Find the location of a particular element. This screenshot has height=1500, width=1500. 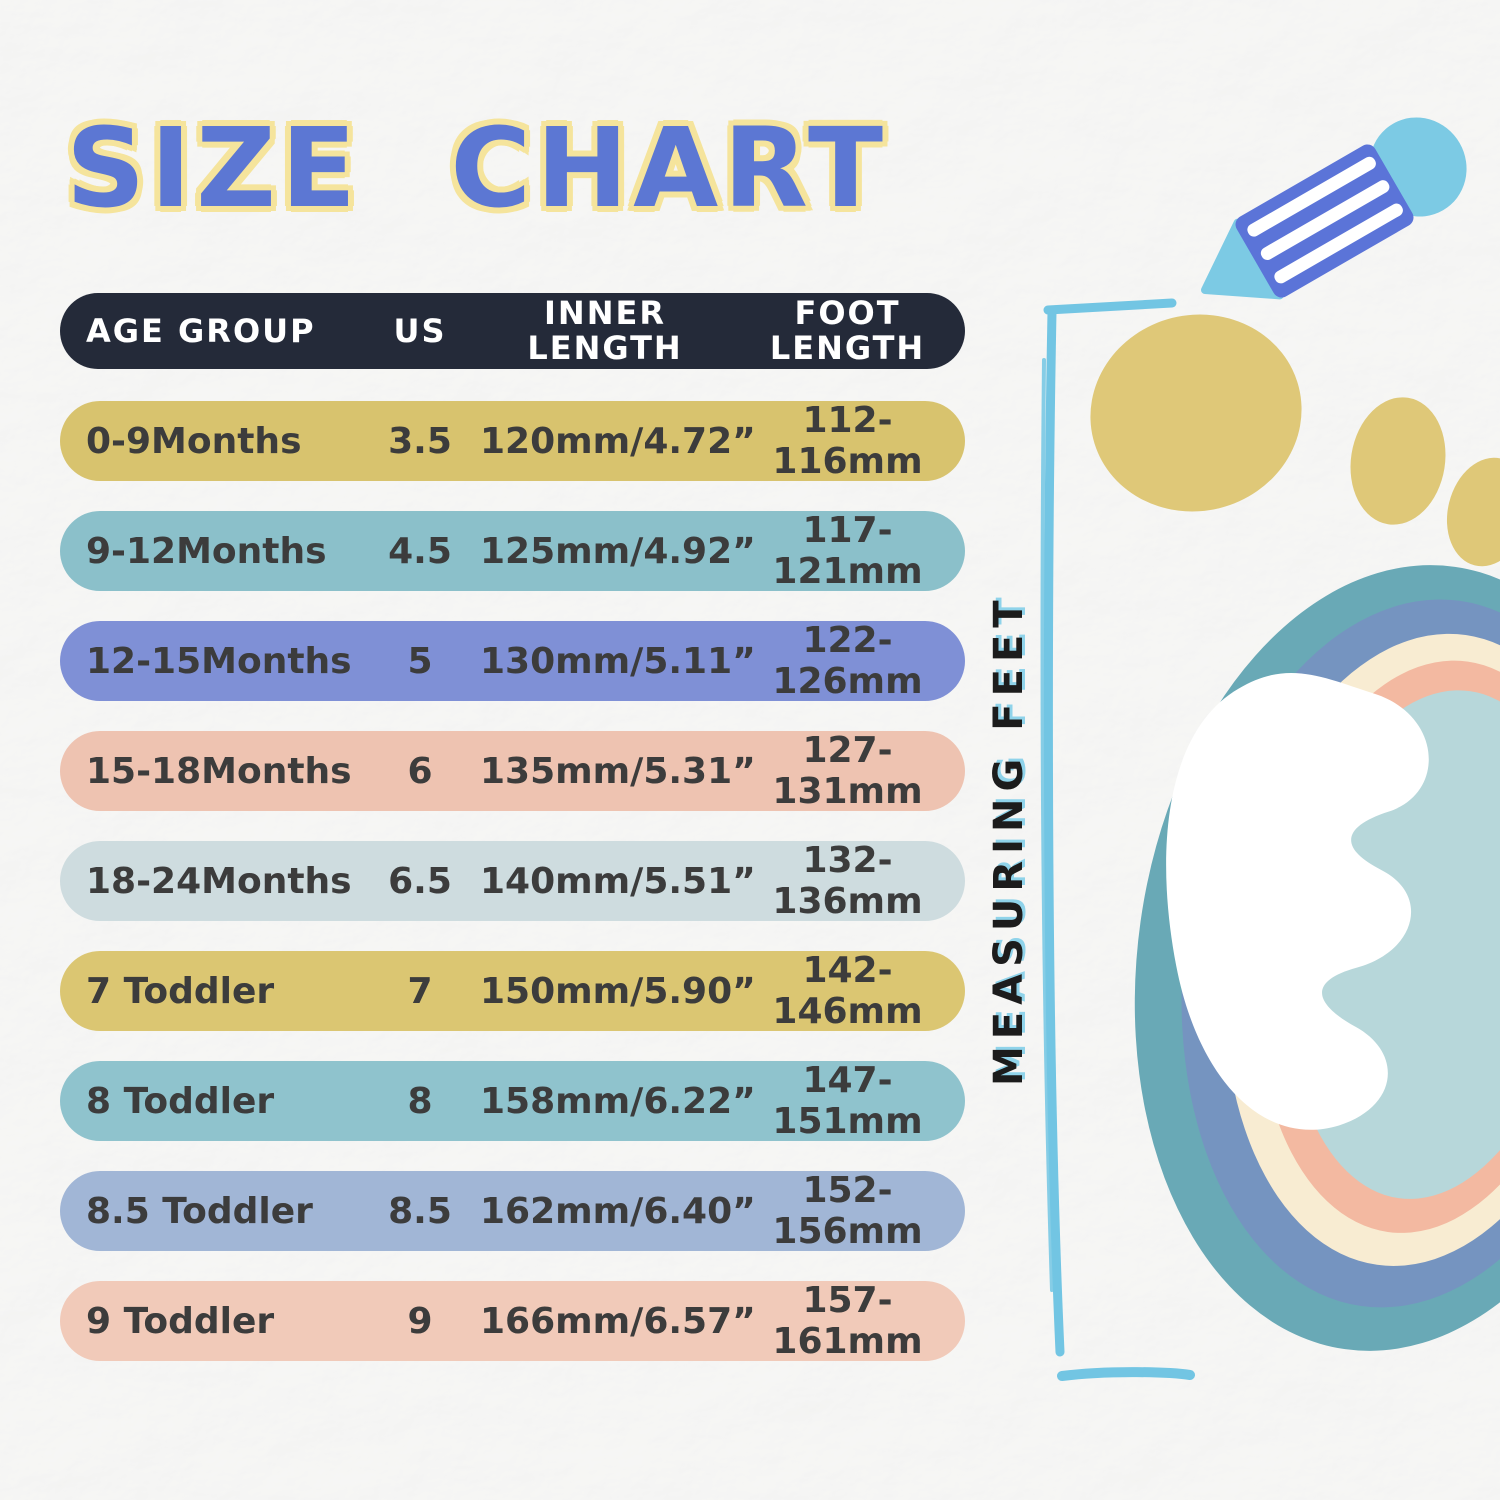

cell-us-size: 4.5 is located at coordinates (420, 551).